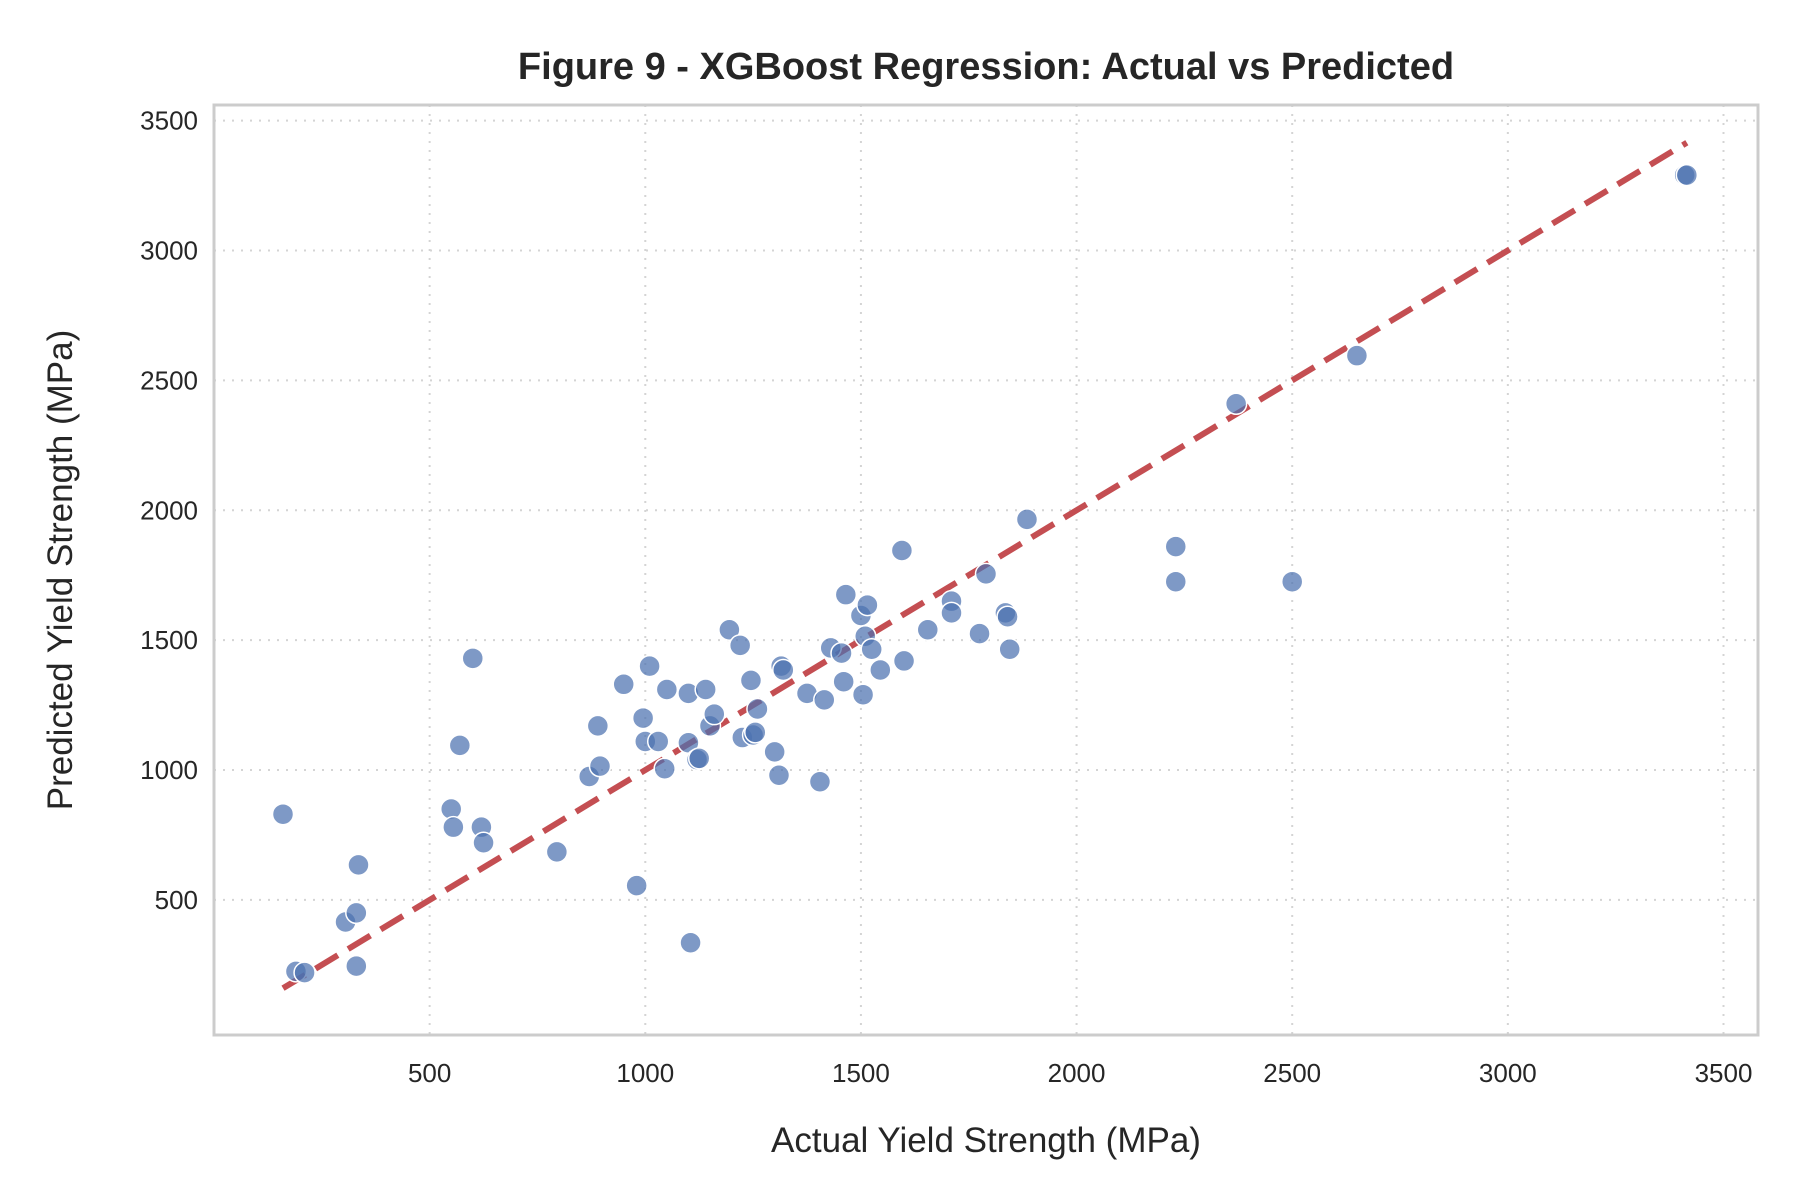  What do you see at coordinates (1292, 1073) in the screenshot?
I see `x-tick-label: 2500` at bounding box center [1292, 1073].